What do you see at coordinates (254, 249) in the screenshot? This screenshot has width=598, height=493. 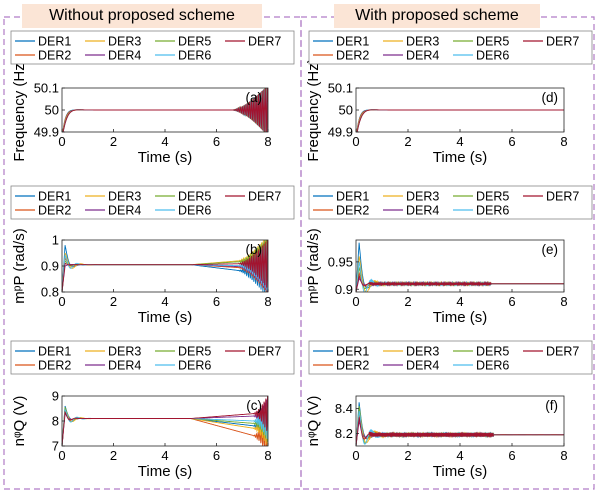 I see `panel-label: (b)` at bounding box center [254, 249].